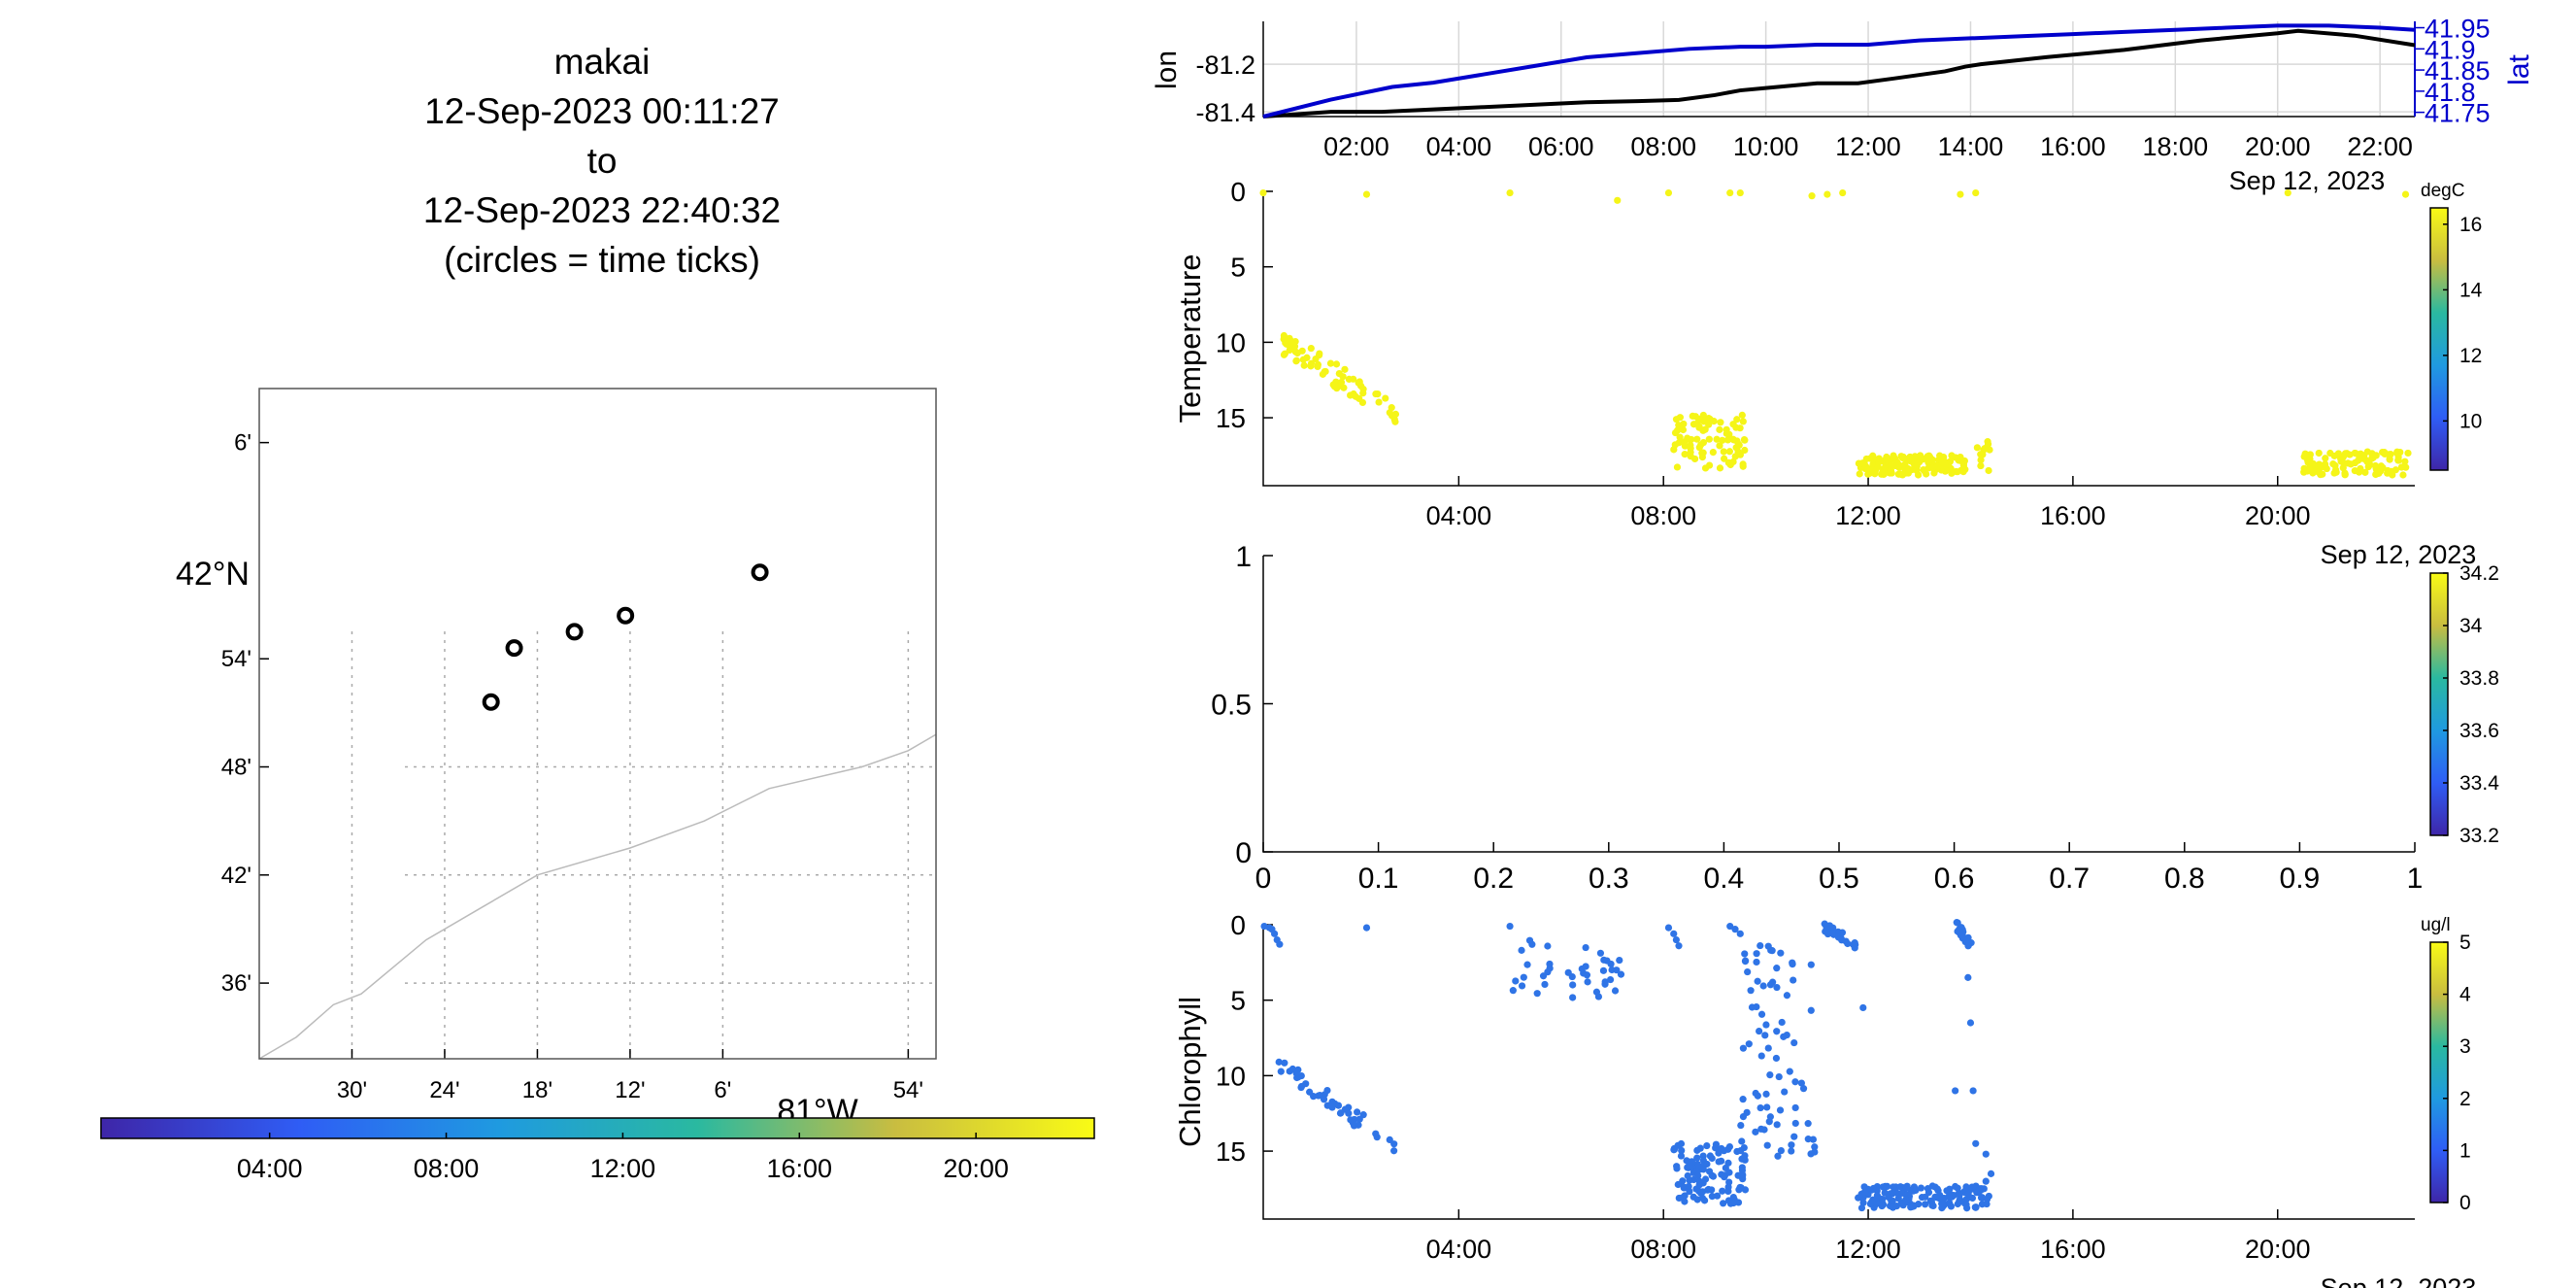  Describe the element at coordinates (1225, 65) in the screenshot. I see `lonlat-left-tick-label: -81.2` at that location.